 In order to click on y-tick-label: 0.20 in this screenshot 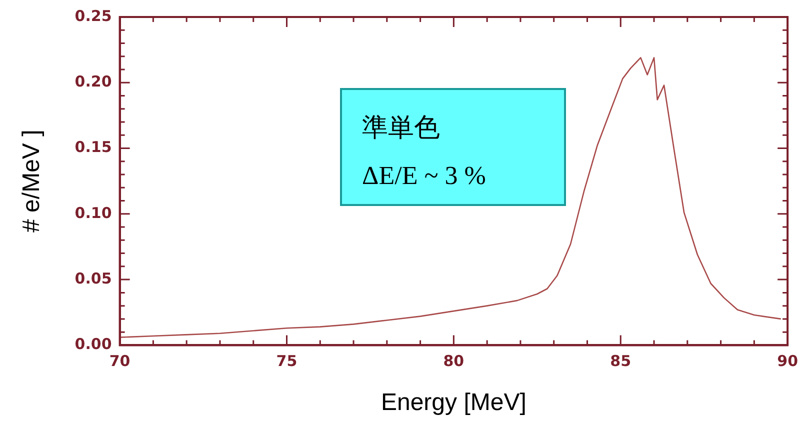, I will do `click(93, 81)`.